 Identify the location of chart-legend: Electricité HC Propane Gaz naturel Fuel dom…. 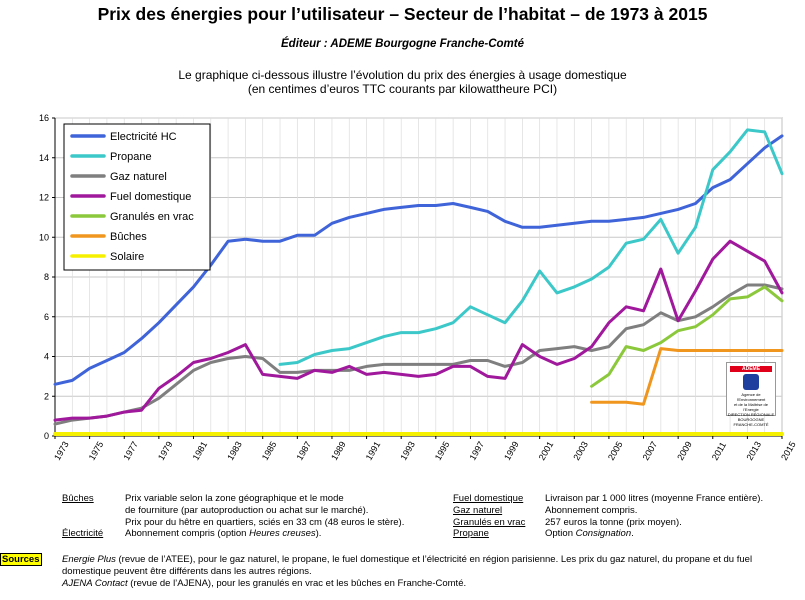
(137, 197).